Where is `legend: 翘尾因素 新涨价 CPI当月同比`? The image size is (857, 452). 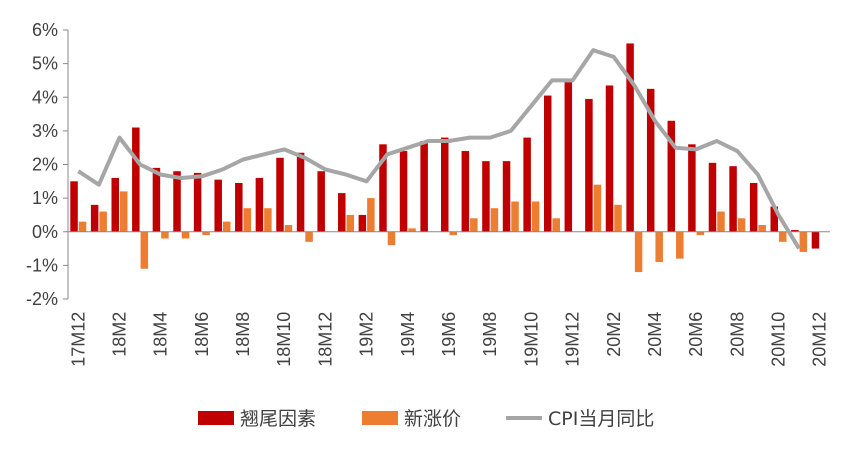 legend: 翘尾因素 新涨价 CPI当月同比 is located at coordinates (426, 419).